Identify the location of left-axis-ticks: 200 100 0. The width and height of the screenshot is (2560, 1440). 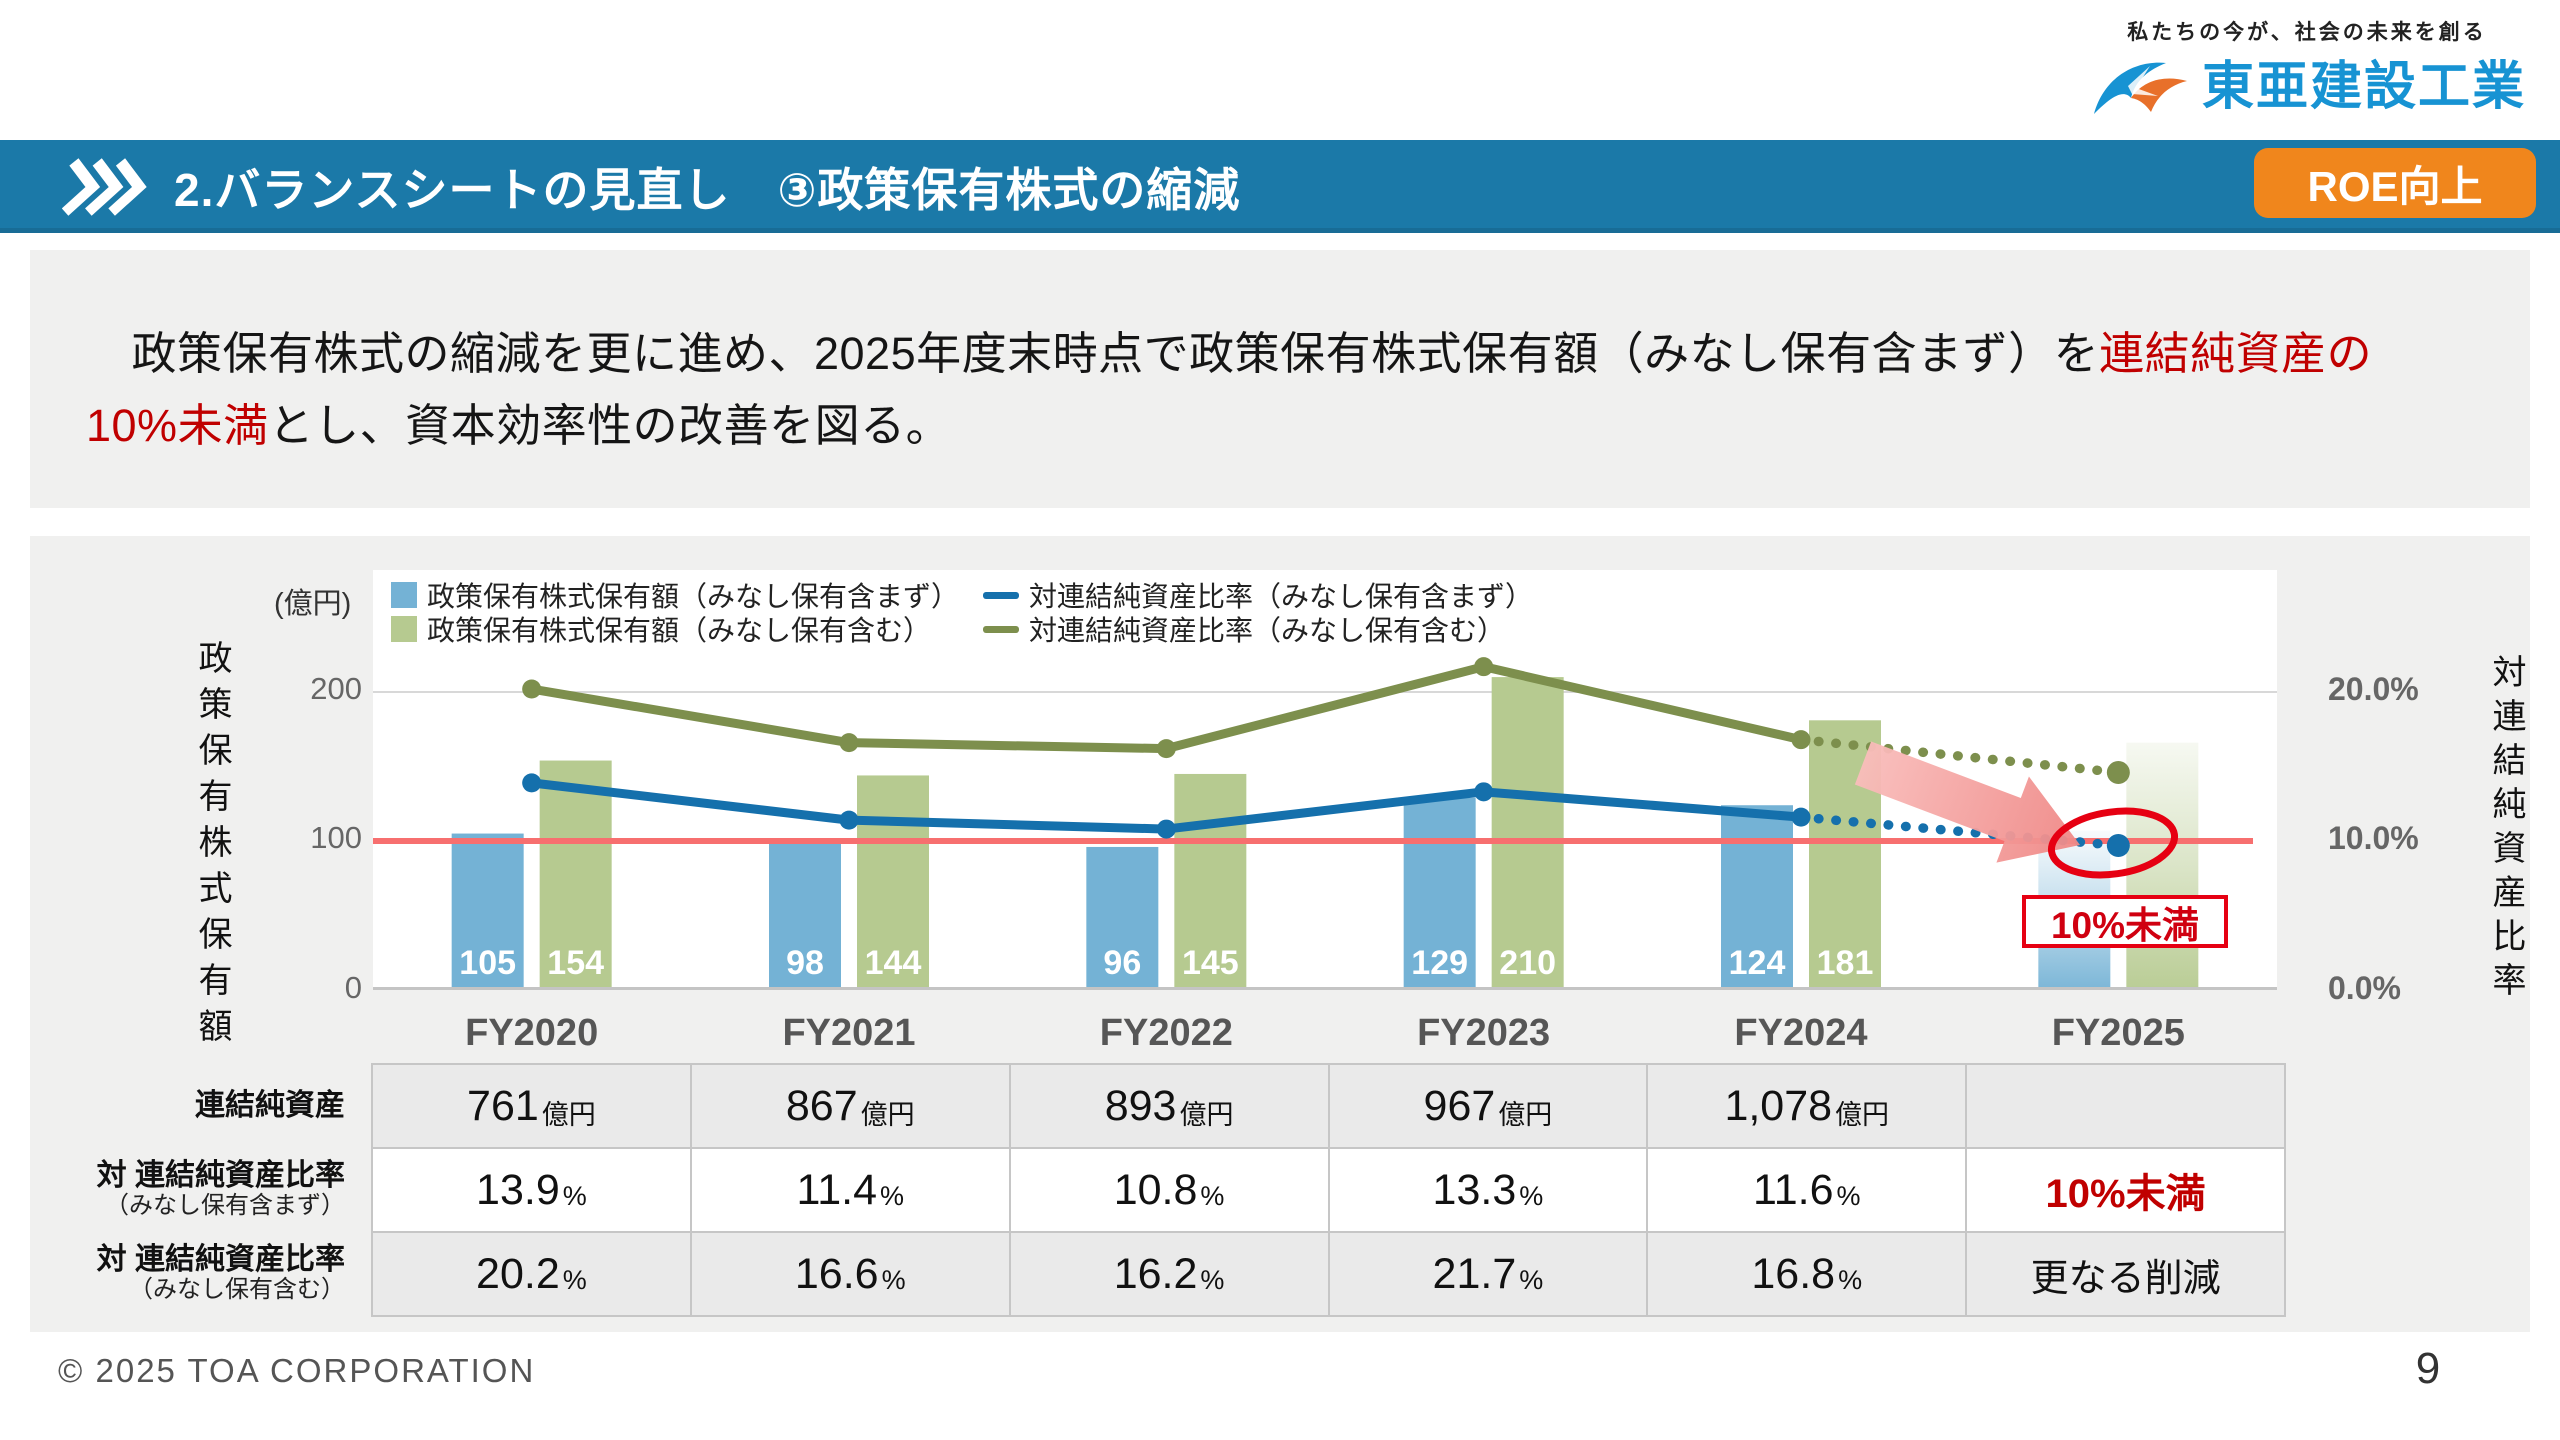
(196, 787).